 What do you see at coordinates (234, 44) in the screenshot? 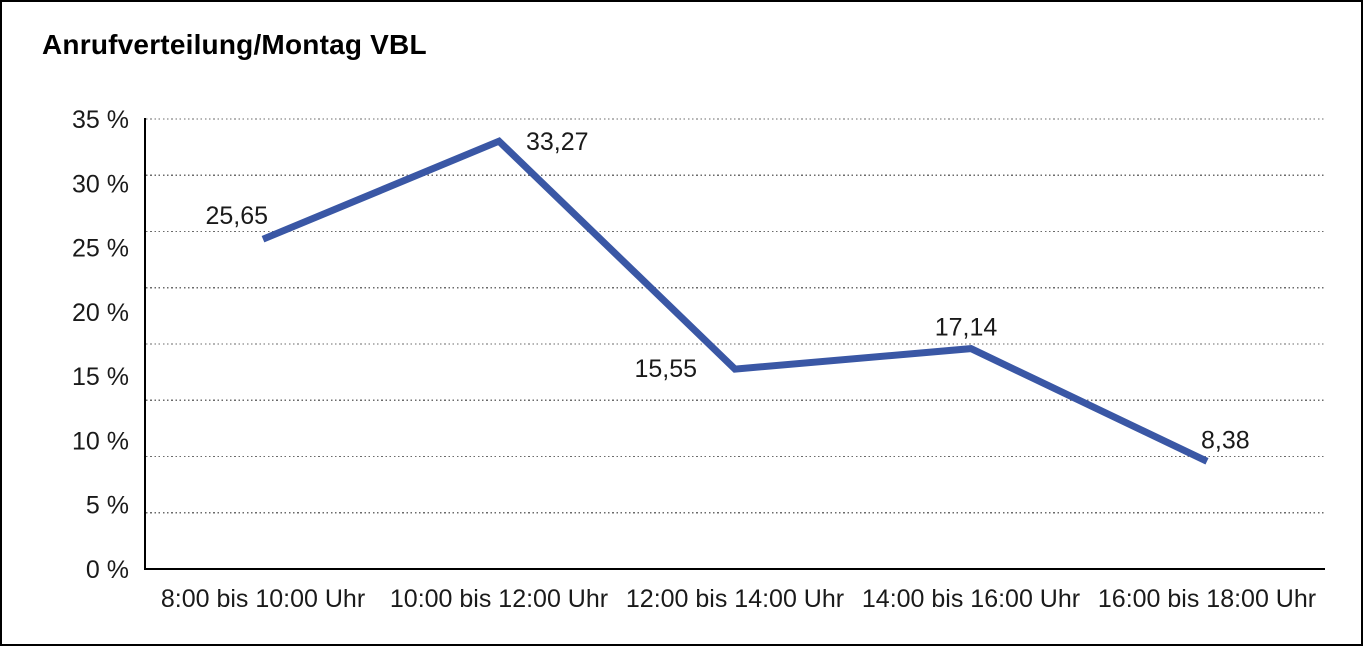
I see `chart-title: Anrufverteilung/Montag VBL` at bounding box center [234, 44].